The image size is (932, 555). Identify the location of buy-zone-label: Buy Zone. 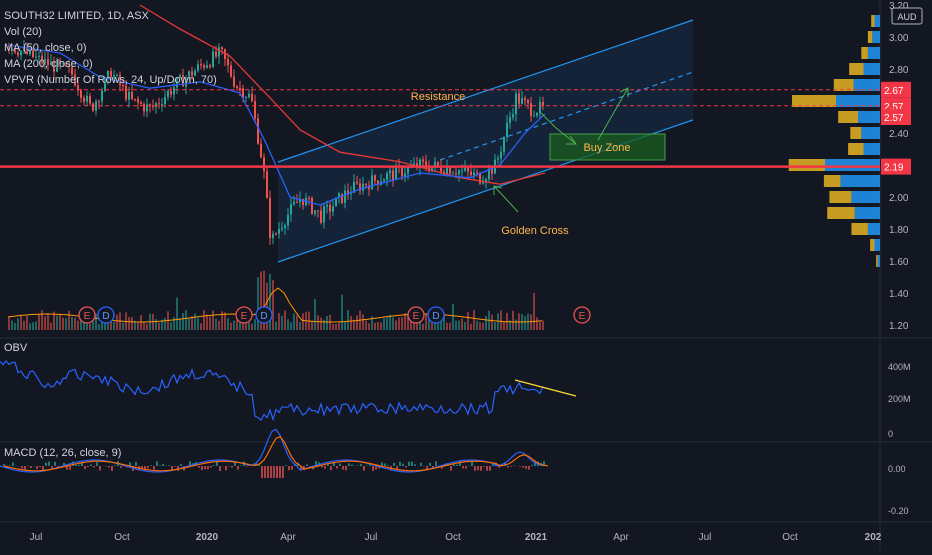
(606, 148).